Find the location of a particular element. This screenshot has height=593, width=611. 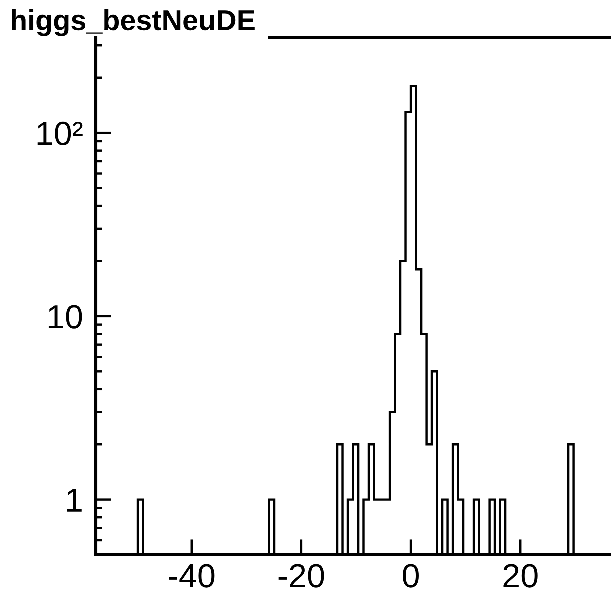

x-tick-label: -20 is located at coordinates (301, 576).